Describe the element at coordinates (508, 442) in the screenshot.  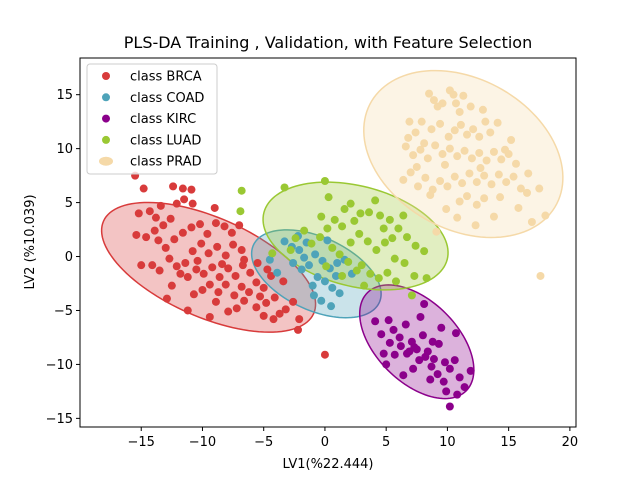
I see `x-tick-label: 15` at that location.